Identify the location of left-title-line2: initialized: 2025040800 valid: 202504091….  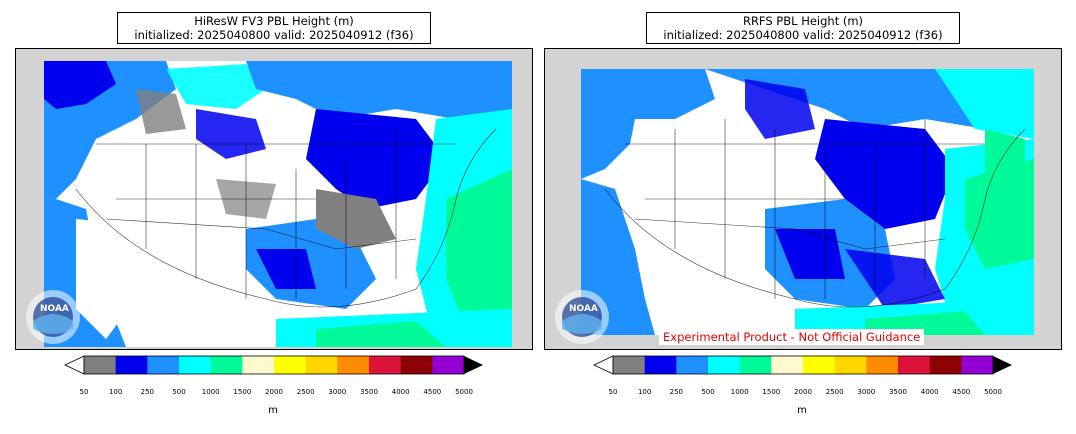
(274, 35).